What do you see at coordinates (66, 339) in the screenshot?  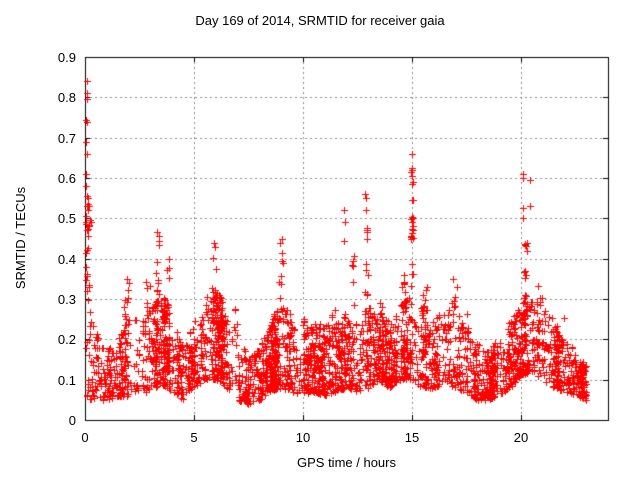 I see `y-tick-label: 0.2` at bounding box center [66, 339].